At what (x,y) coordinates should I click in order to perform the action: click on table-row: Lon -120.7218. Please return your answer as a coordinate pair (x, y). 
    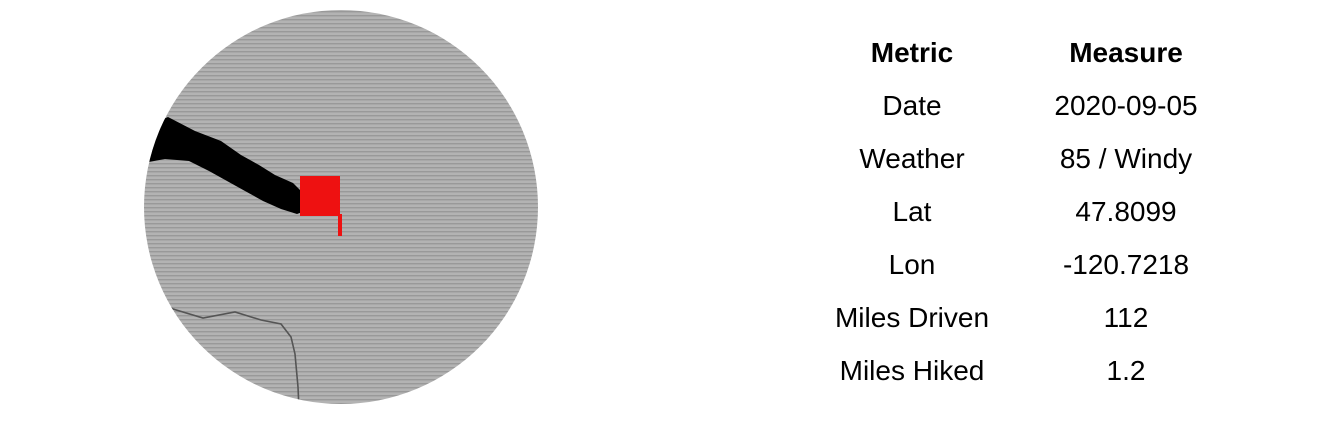
    Looking at the image, I should click on (1024, 264).